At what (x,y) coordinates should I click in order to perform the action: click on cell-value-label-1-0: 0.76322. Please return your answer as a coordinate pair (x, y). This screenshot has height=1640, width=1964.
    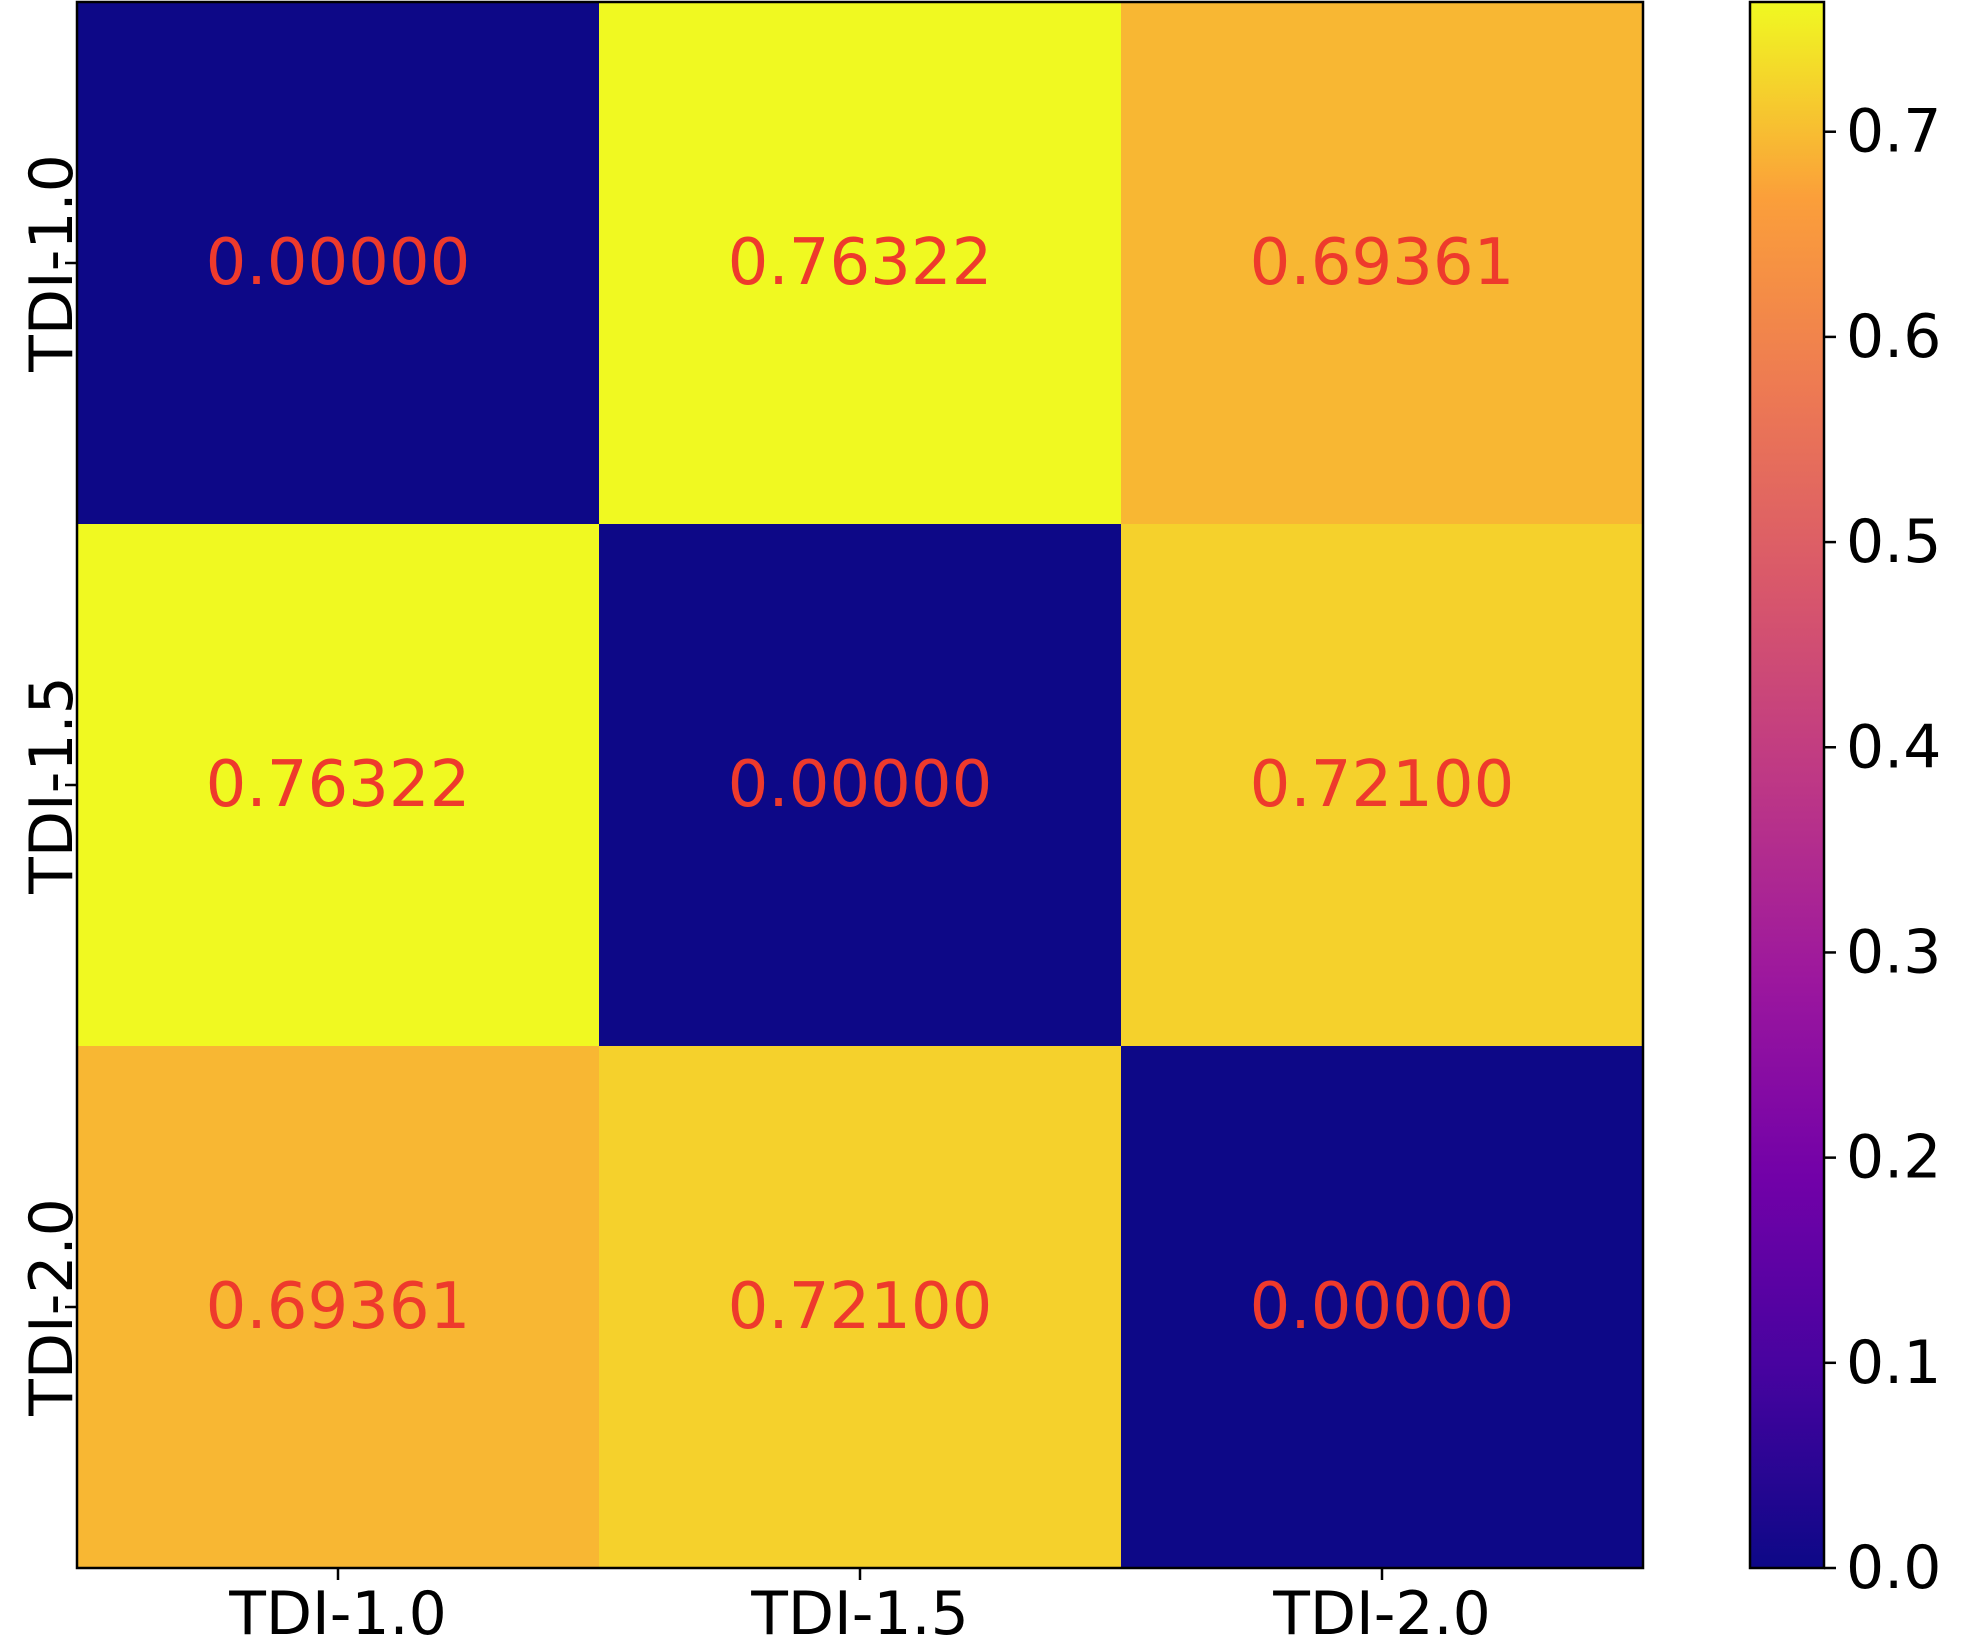
    Looking at the image, I should click on (338, 785).